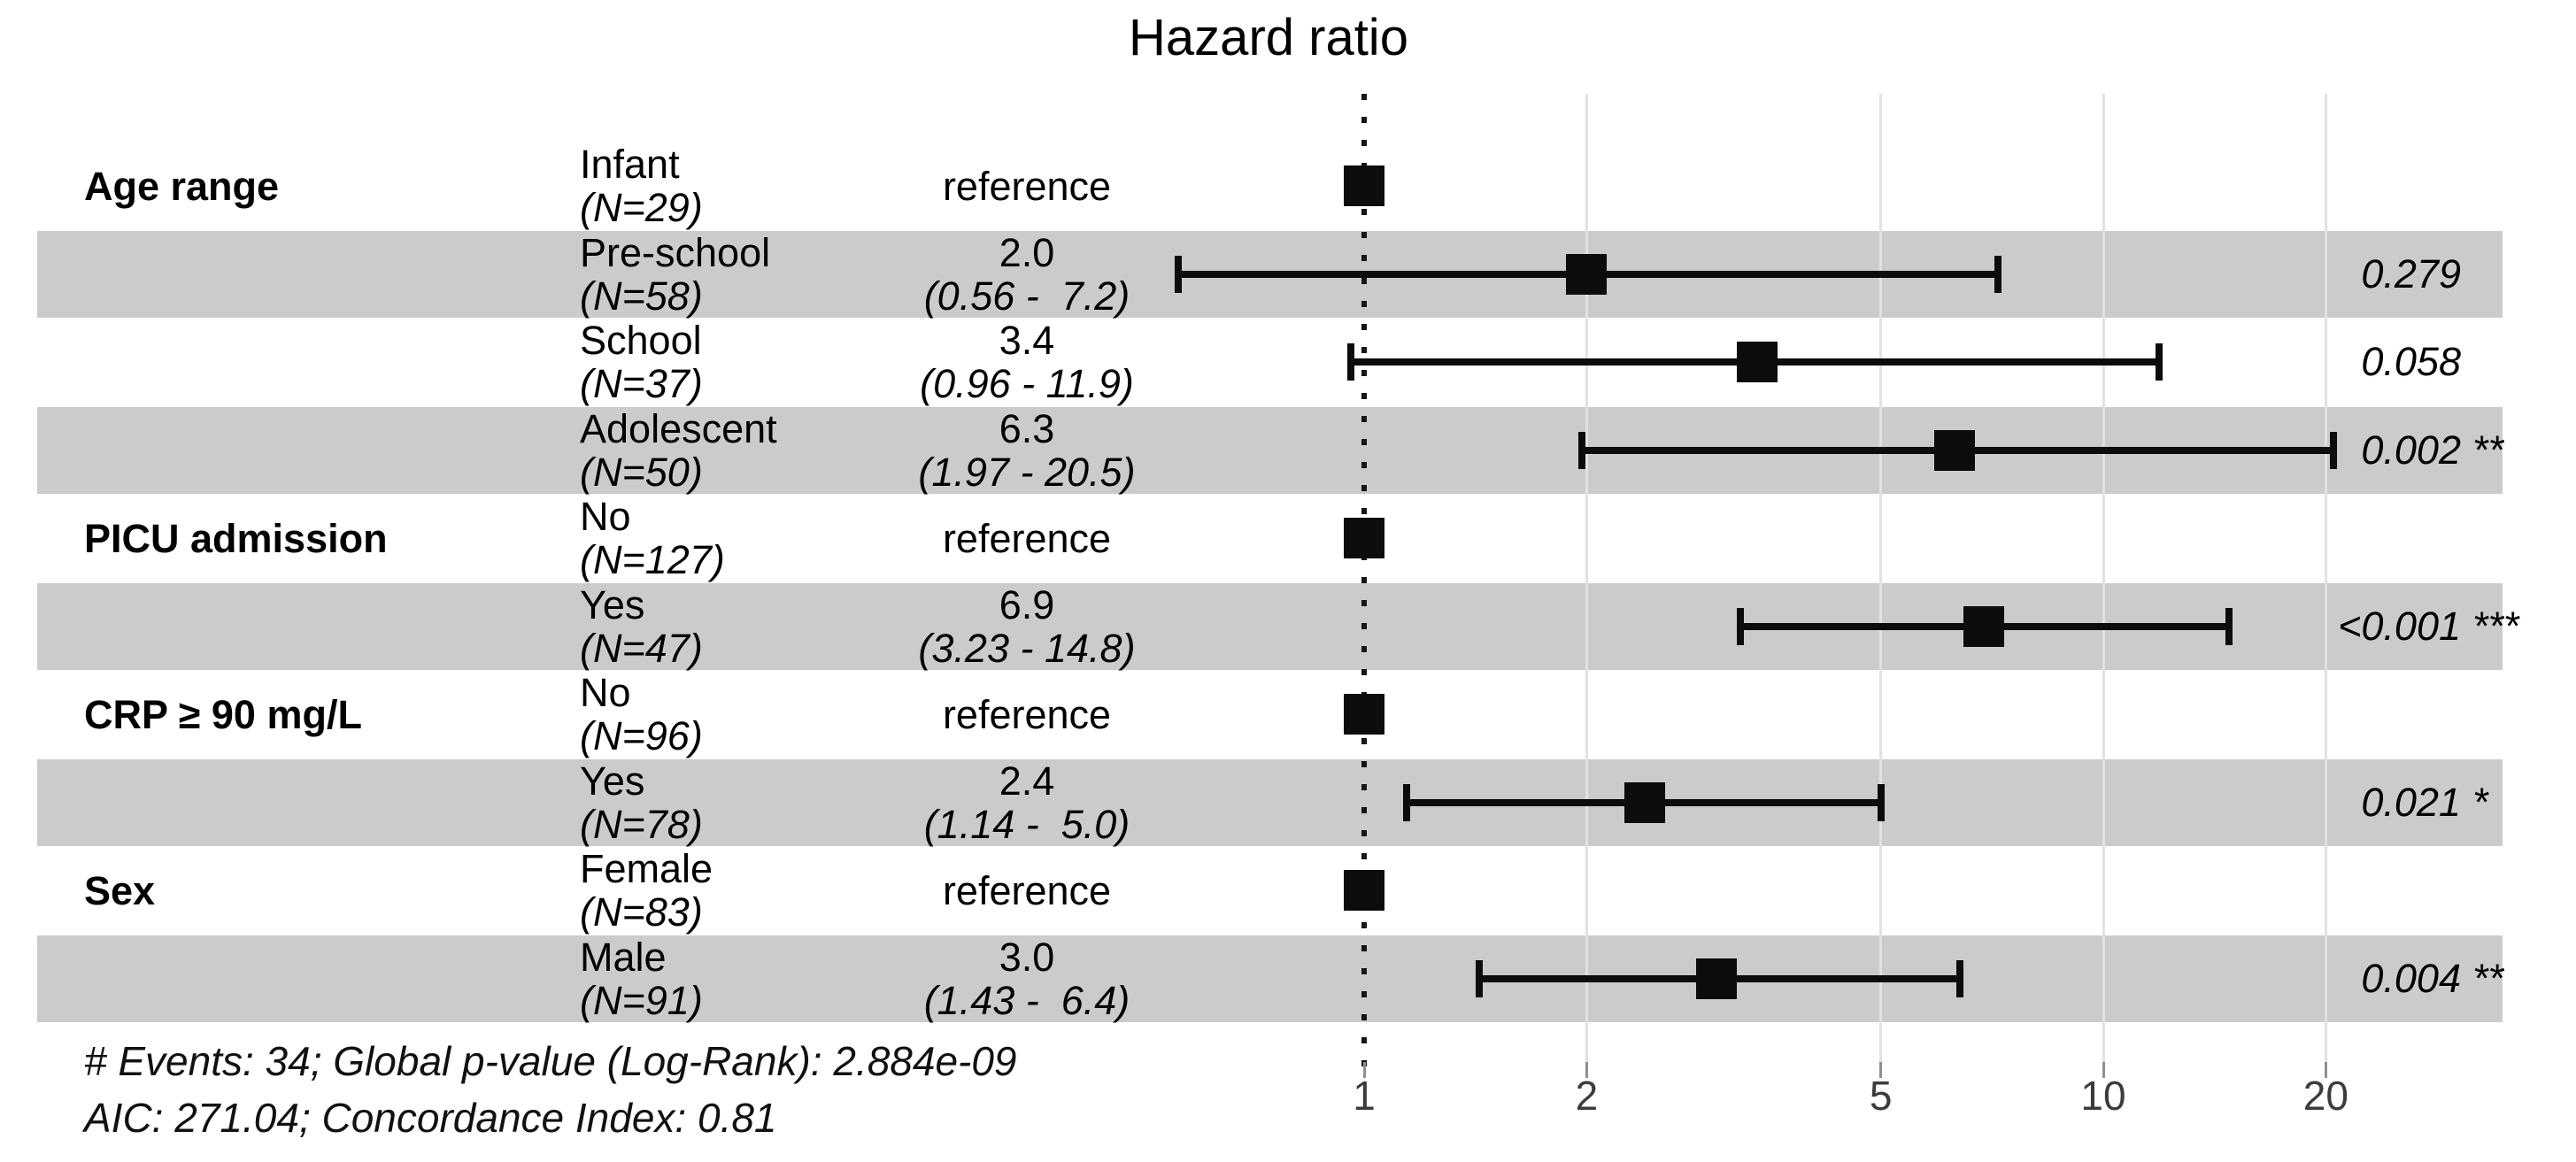 The width and height of the screenshot is (2576, 1162). Describe the element at coordinates (641, 714) in the screenshot. I see `level-label: No (N=96)` at that location.